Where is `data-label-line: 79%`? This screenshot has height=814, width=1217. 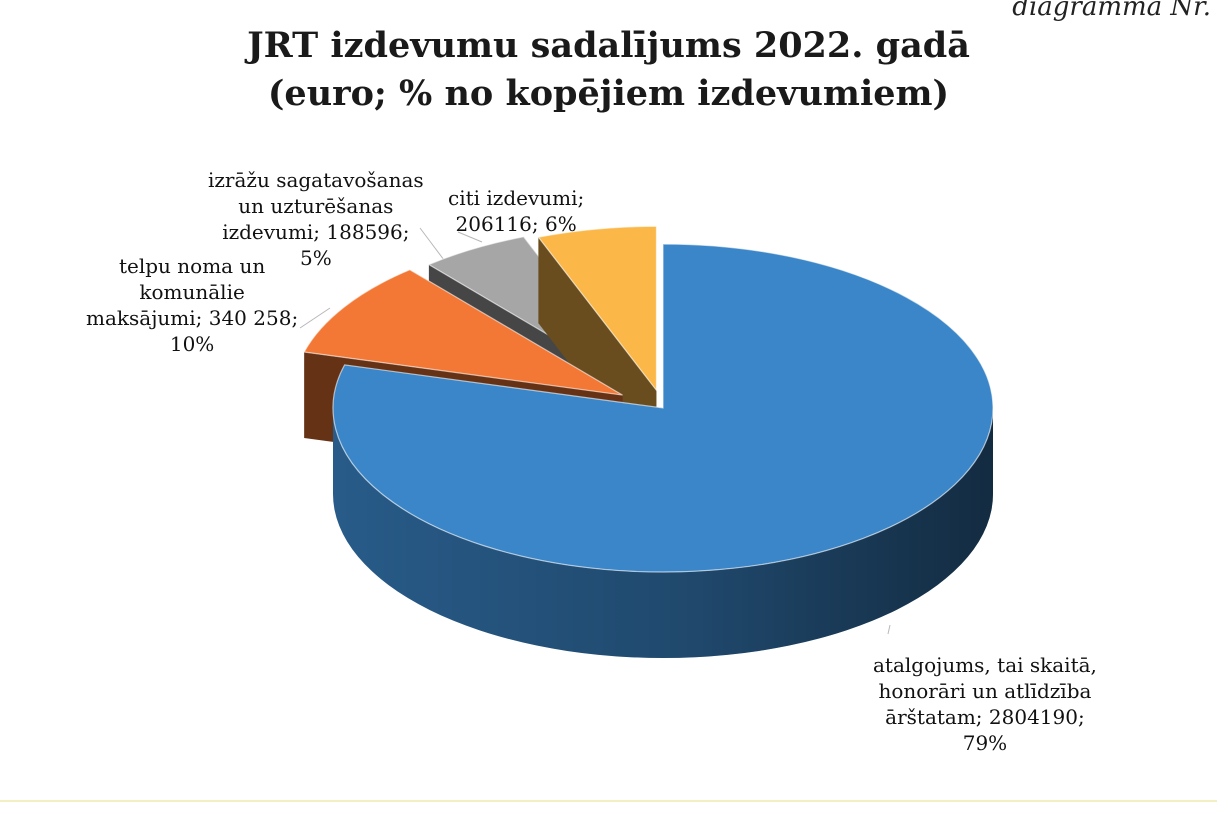 data-label-line: 79% is located at coordinates (985, 743).